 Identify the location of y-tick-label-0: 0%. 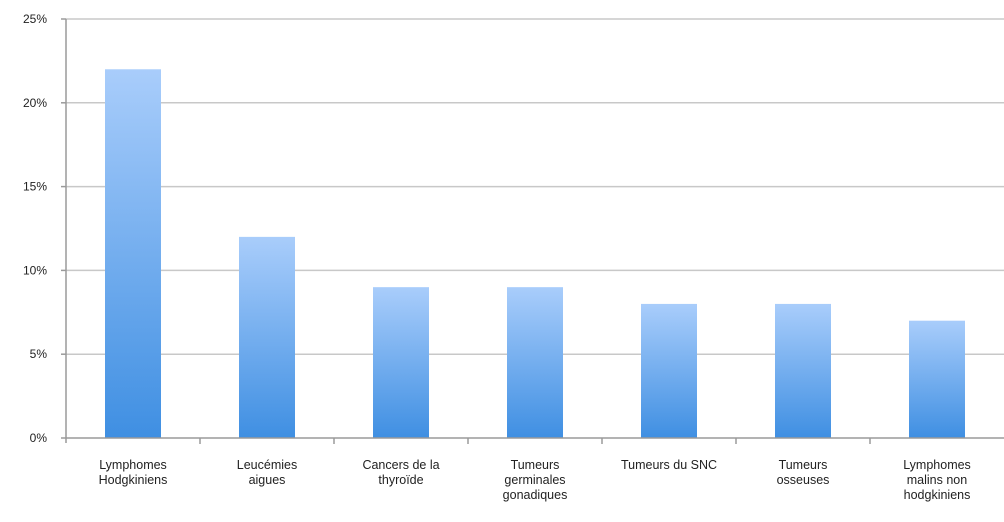
(39, 438).